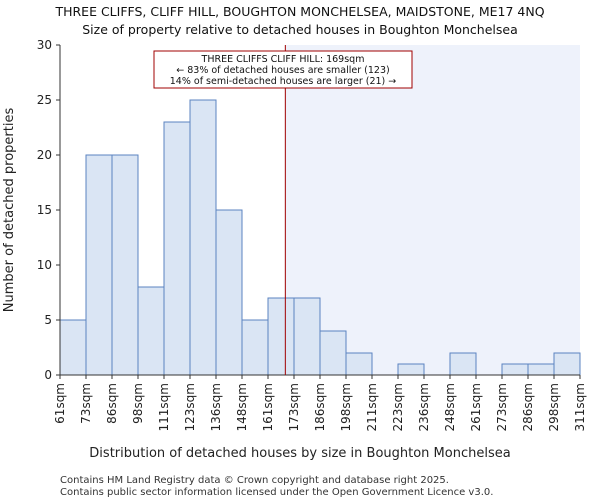 The image size is (600, 500). I want to click on x-tick-label: 236sqm, so click(424, 407).